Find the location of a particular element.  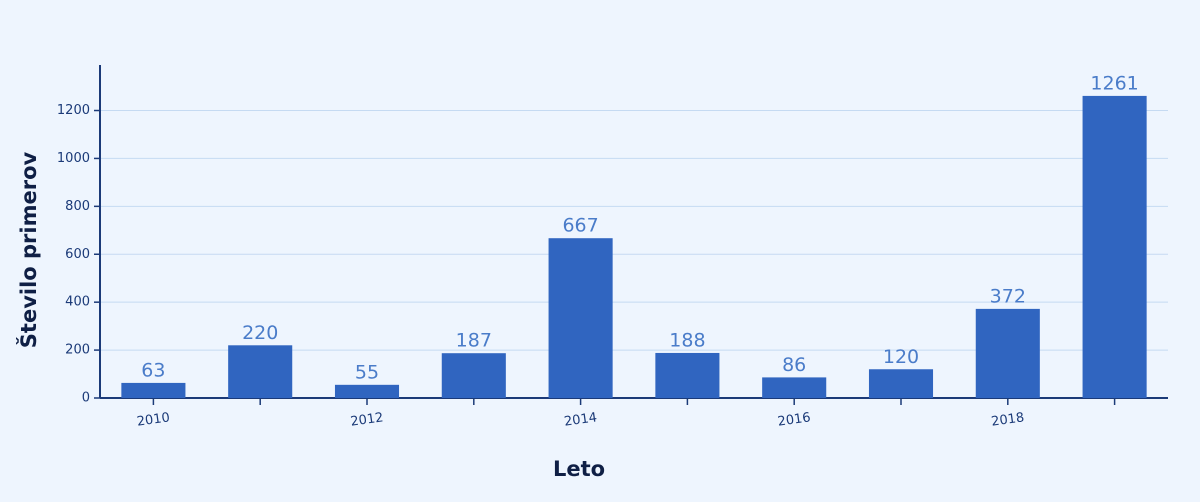

y-tick-label: 1200 is located at coordinates (73, 110).